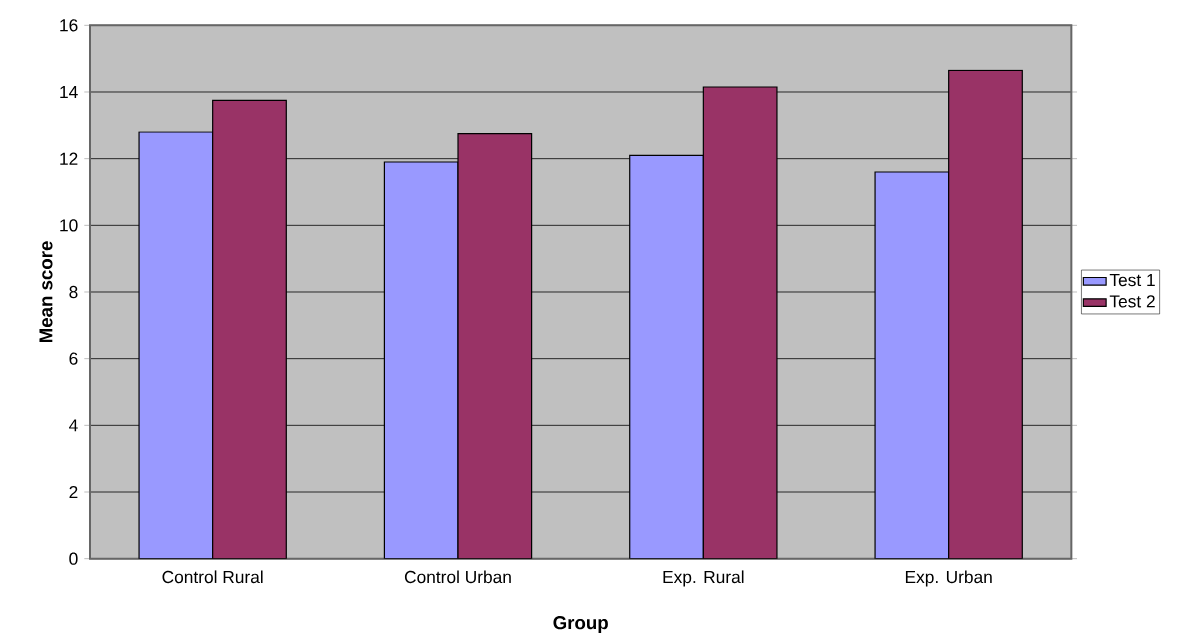 The height and width of the screenshot is (642, 1184). Describe the element at coordinates (703, 578) in the screenshot. I see `x-tick-label: Exp. Rural` at that location.